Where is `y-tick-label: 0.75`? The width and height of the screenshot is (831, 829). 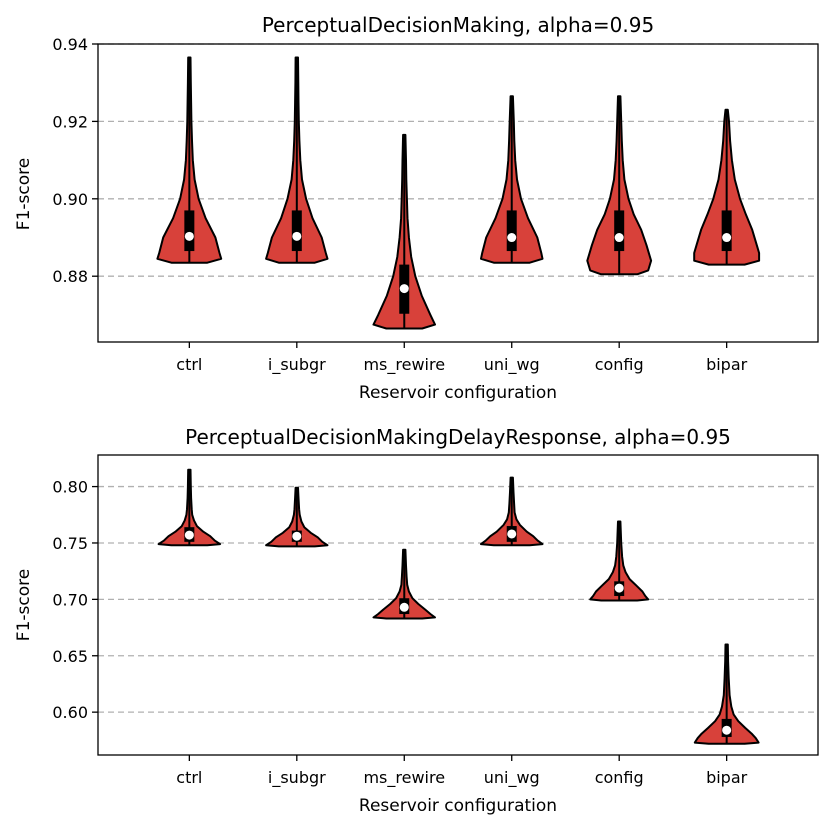
y-tick-label: 0.75 is located at coordinates (70, 543).